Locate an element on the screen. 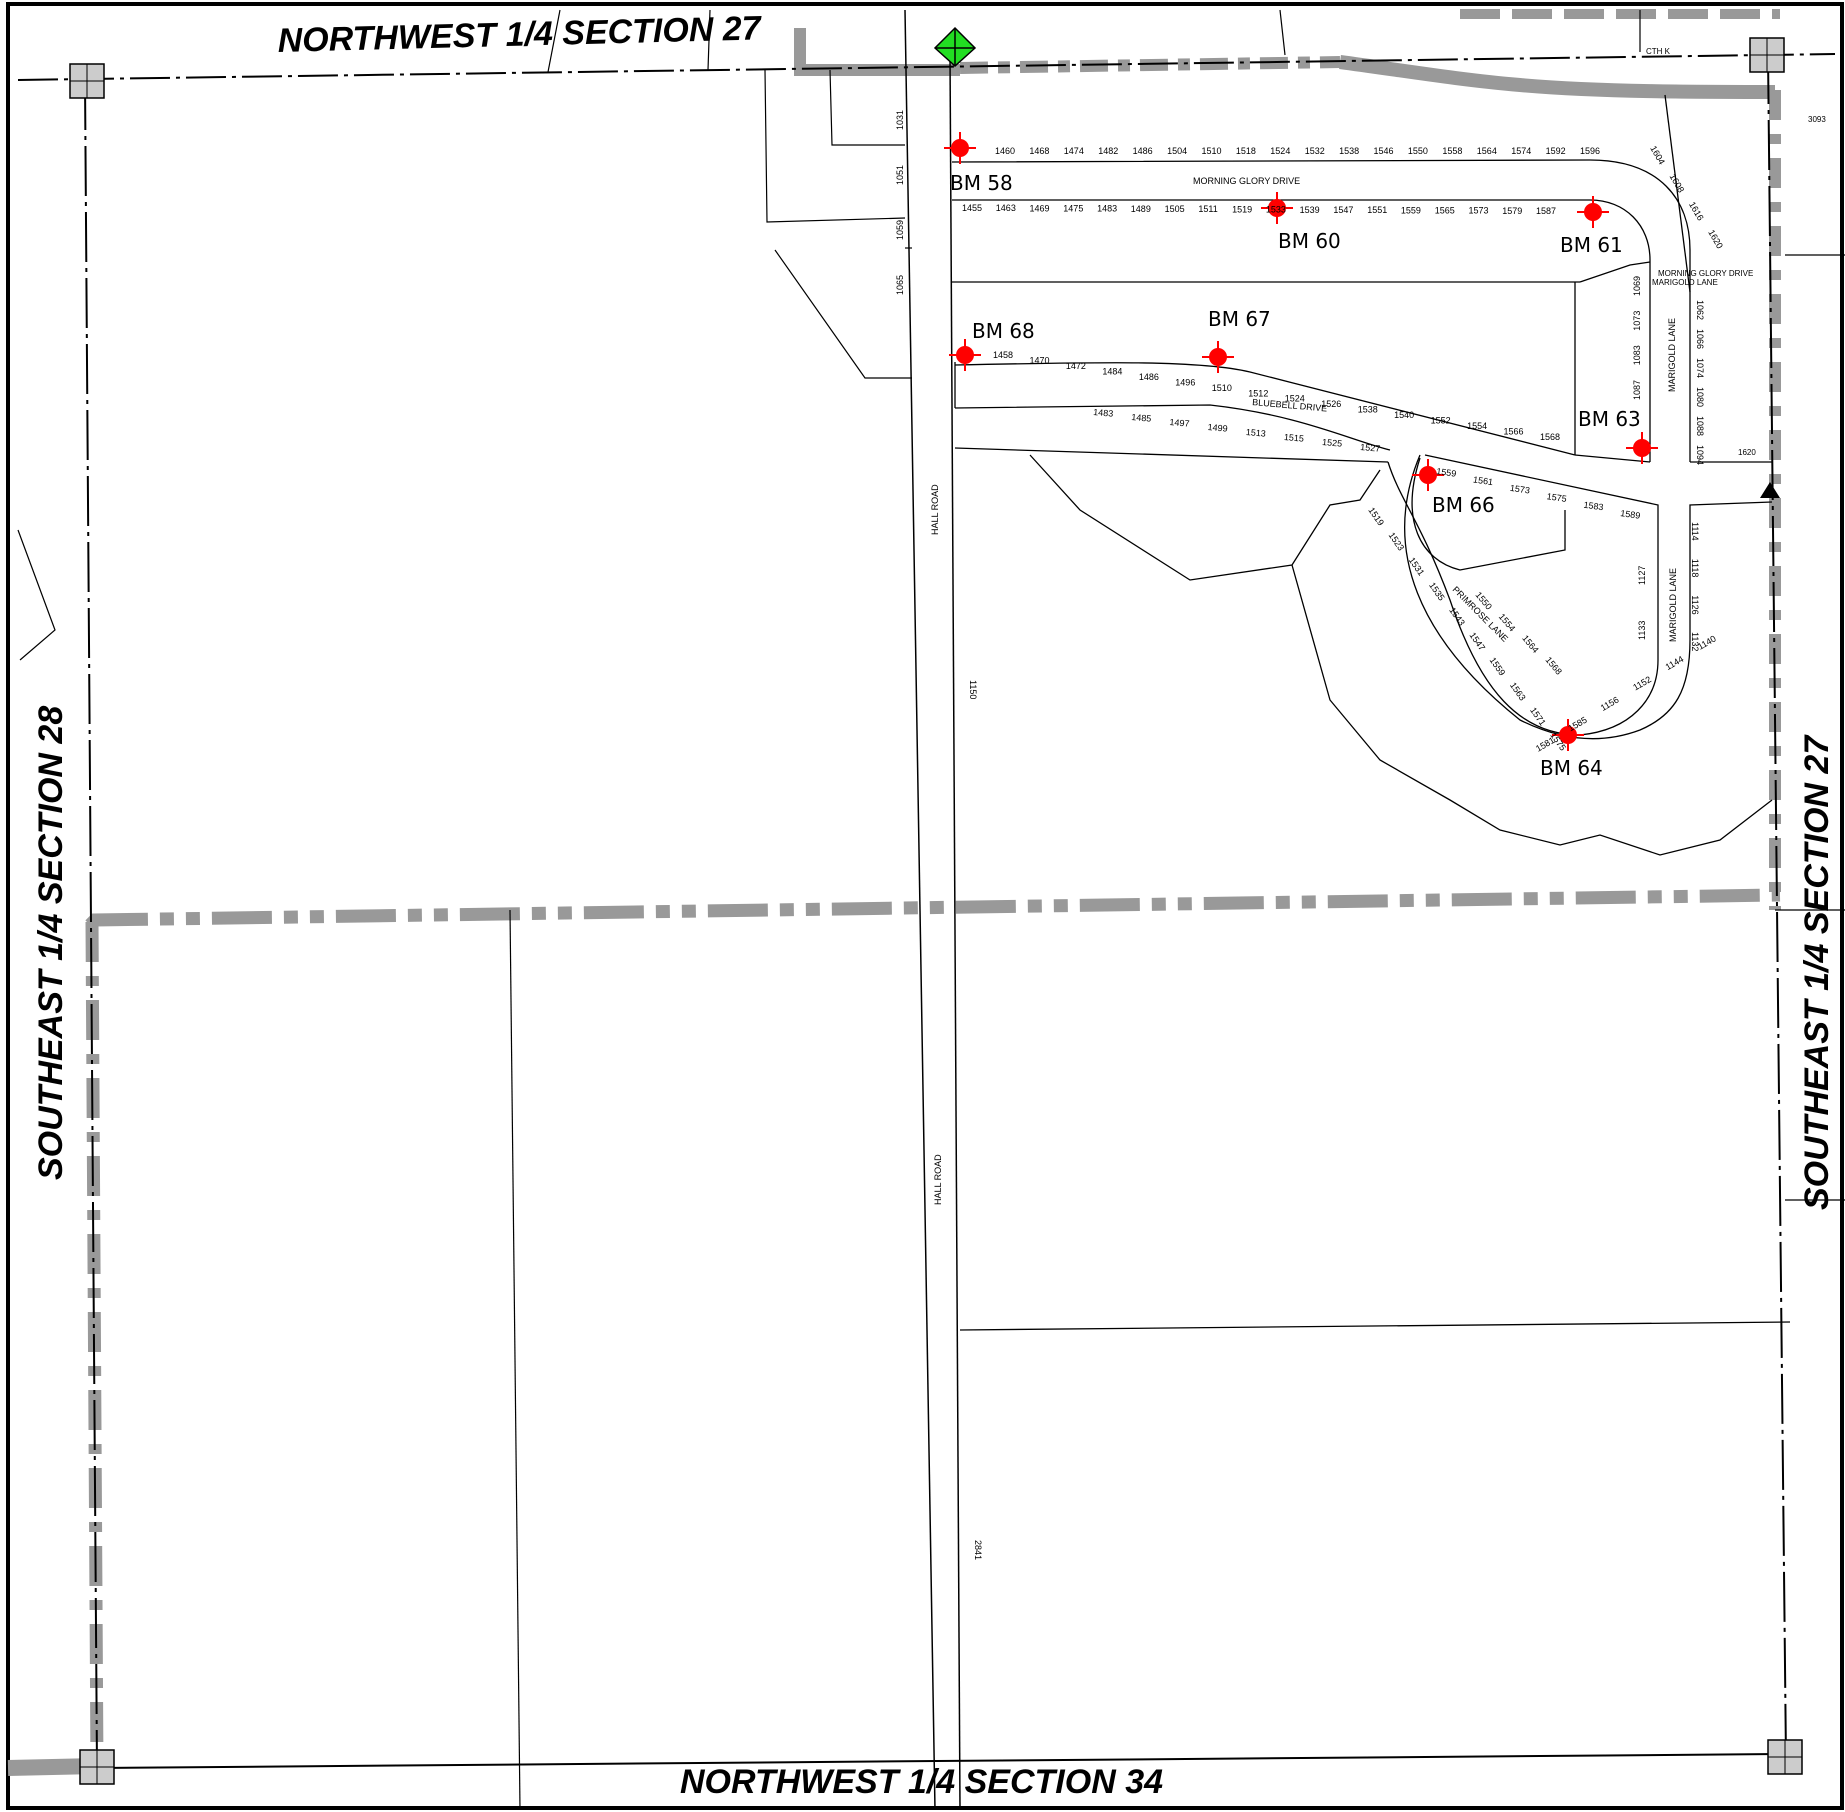 This screenshot has height=1812, width=1845. parcel-number: 1552 is located at coordinates (1441, 421).